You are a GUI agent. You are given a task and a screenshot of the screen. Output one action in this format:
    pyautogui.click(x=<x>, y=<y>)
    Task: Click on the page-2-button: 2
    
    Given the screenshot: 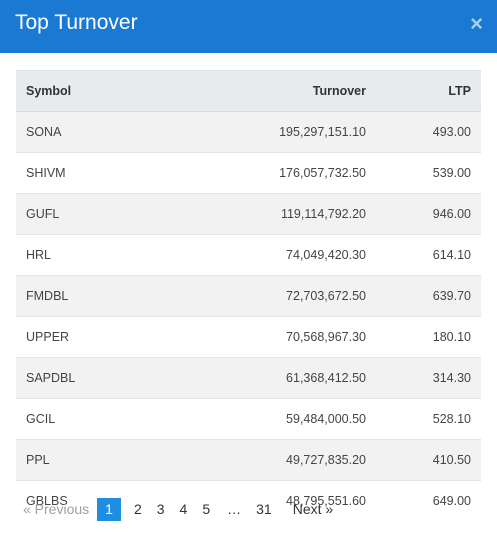 What is the action you would take?
    pyautogui.click(x=137, y=509)
    